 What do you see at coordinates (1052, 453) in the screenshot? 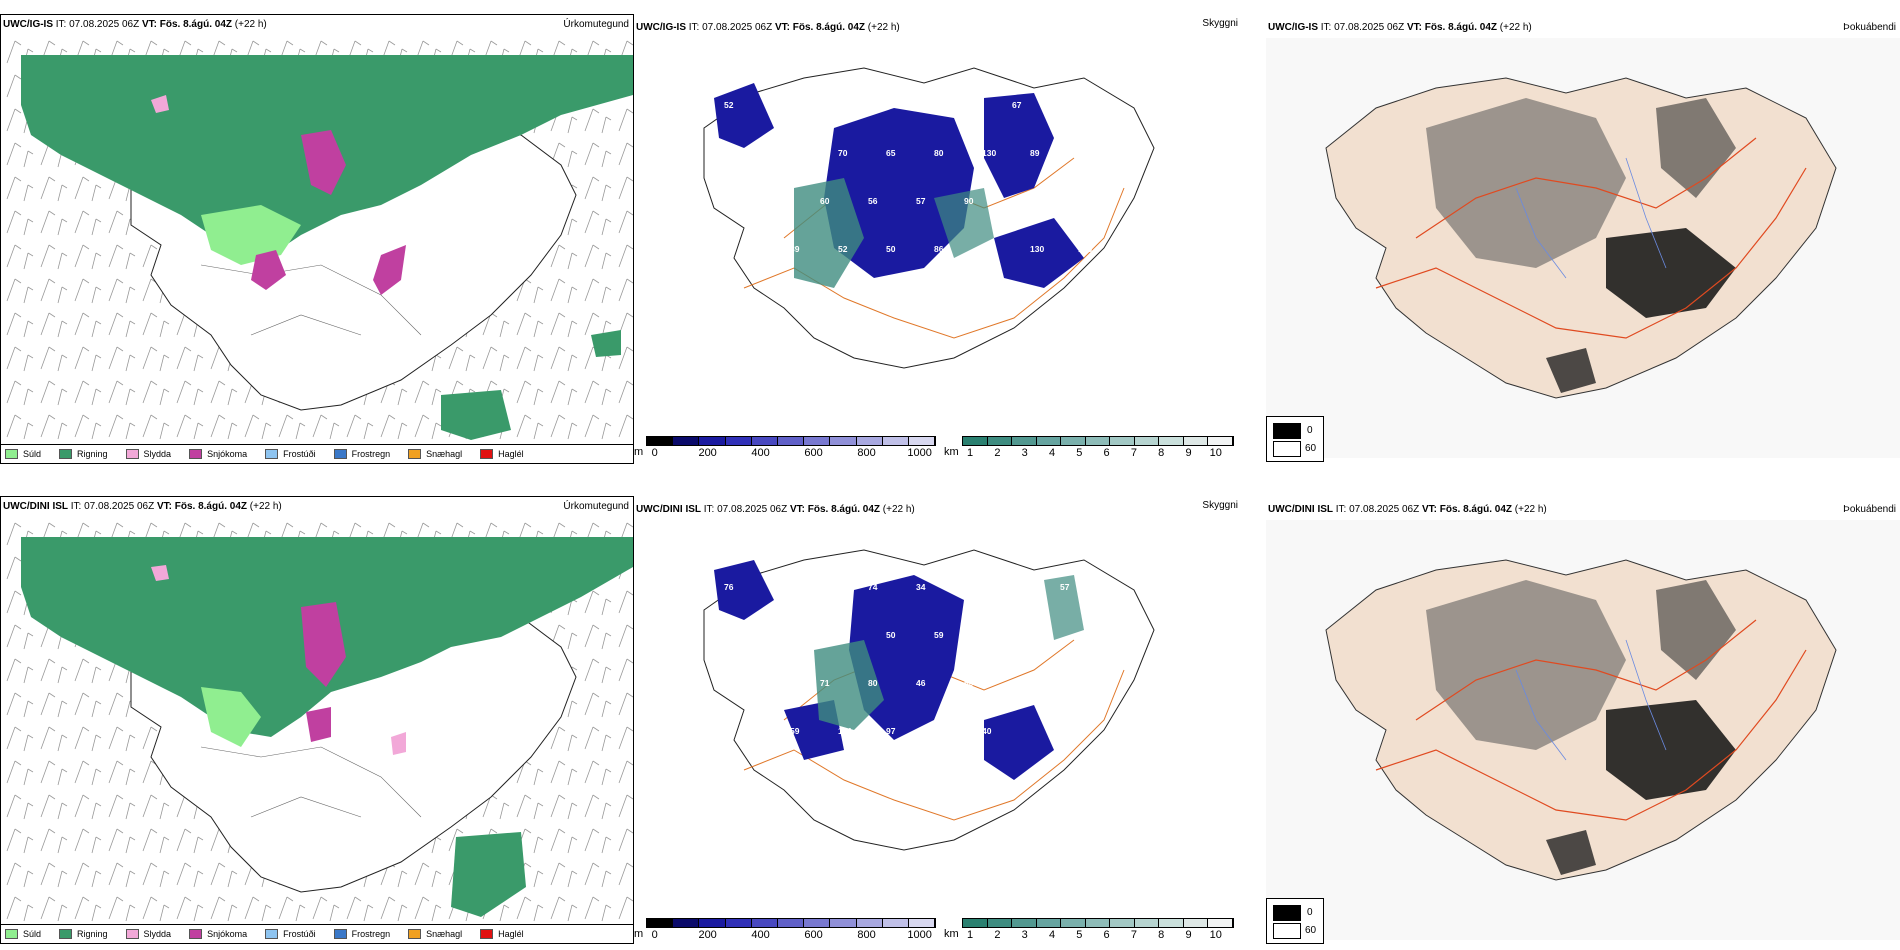
I see `colorbar-tick: 4` at bounding box center [1052, 453].